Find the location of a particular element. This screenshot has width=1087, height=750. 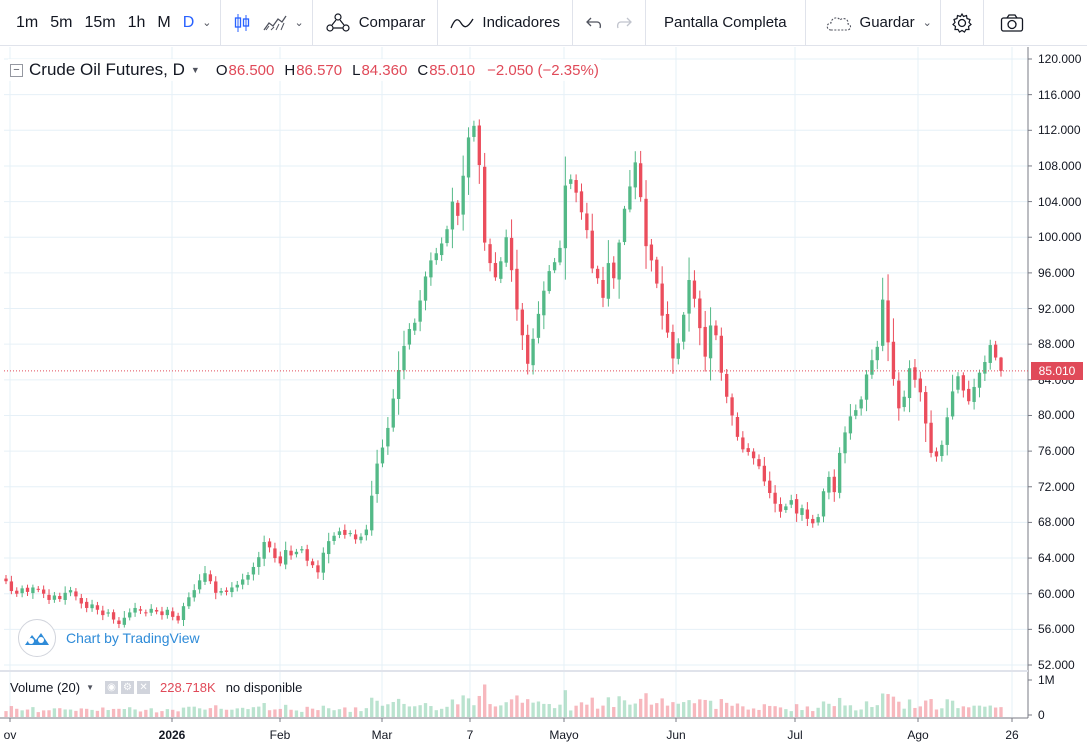

interval-1h: 1h is located at coordinates (136, 22).